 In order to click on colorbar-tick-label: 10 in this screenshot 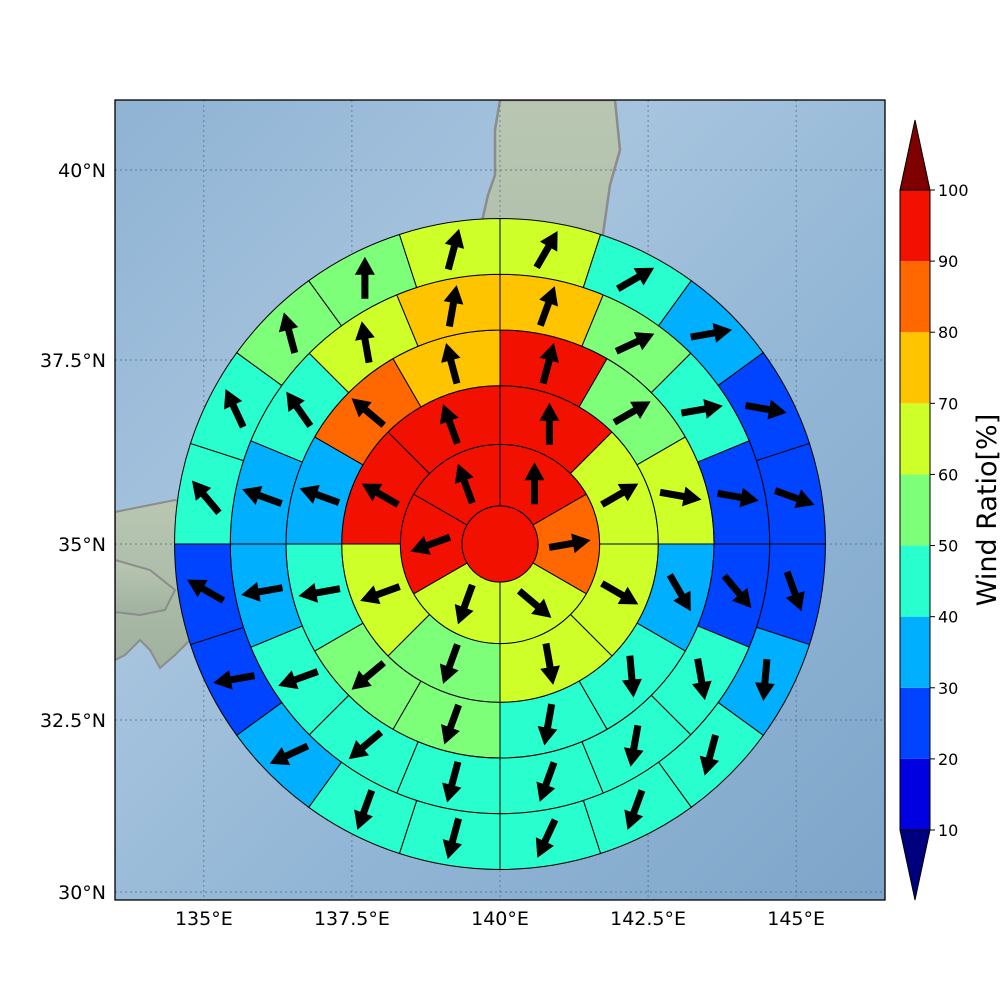, I will do `click(948, 830)`.